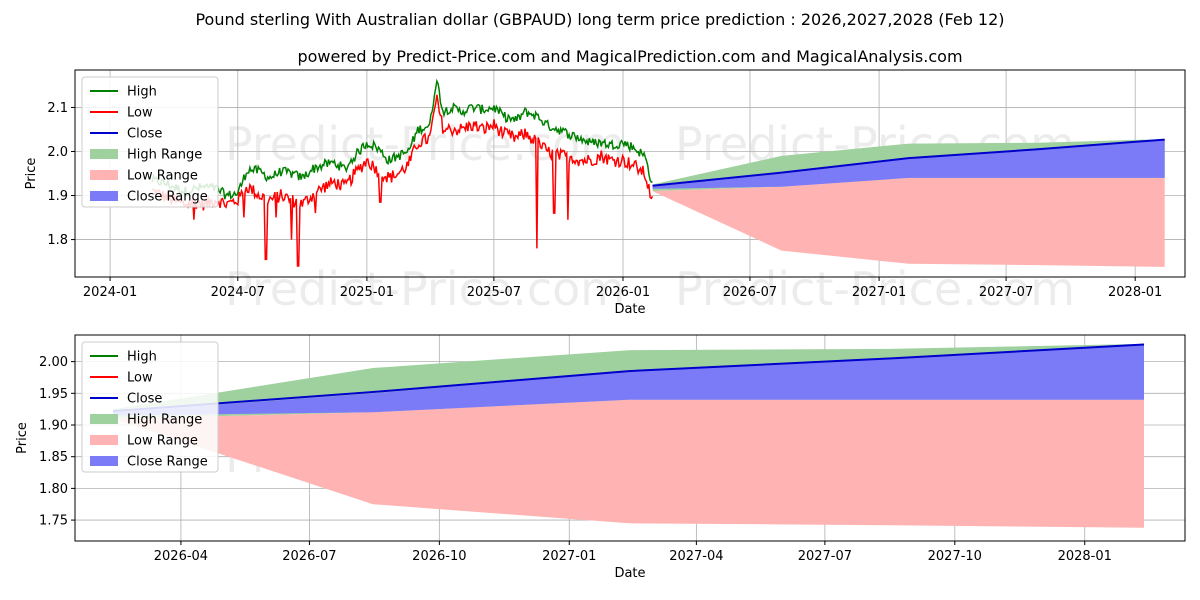  Describe the element at coordinates (367, 292) in the screenshot. I see `x-tick-label: 2025-01` at that location.